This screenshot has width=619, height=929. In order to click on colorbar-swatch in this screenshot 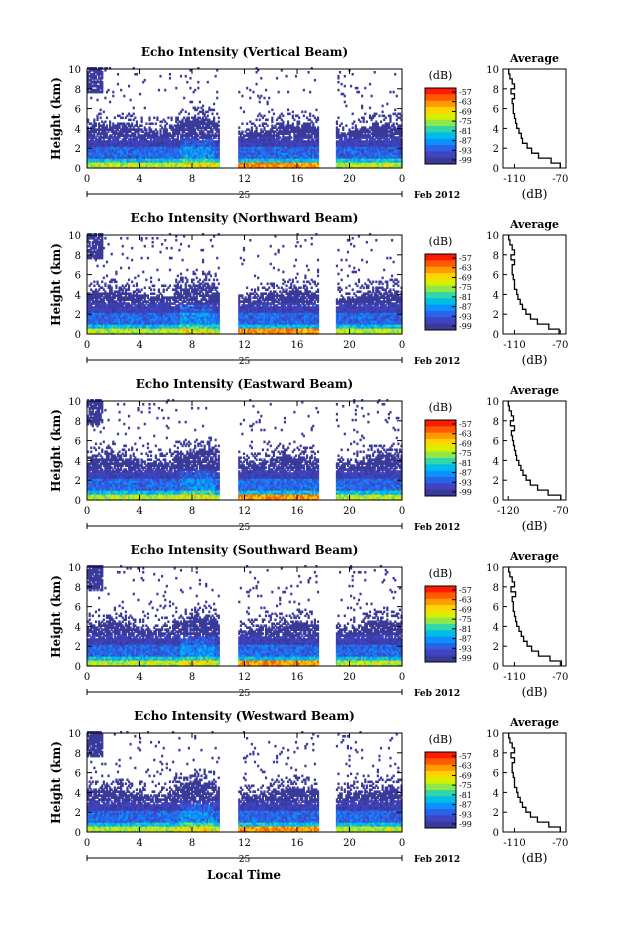, I will do `click(440, 98)`.